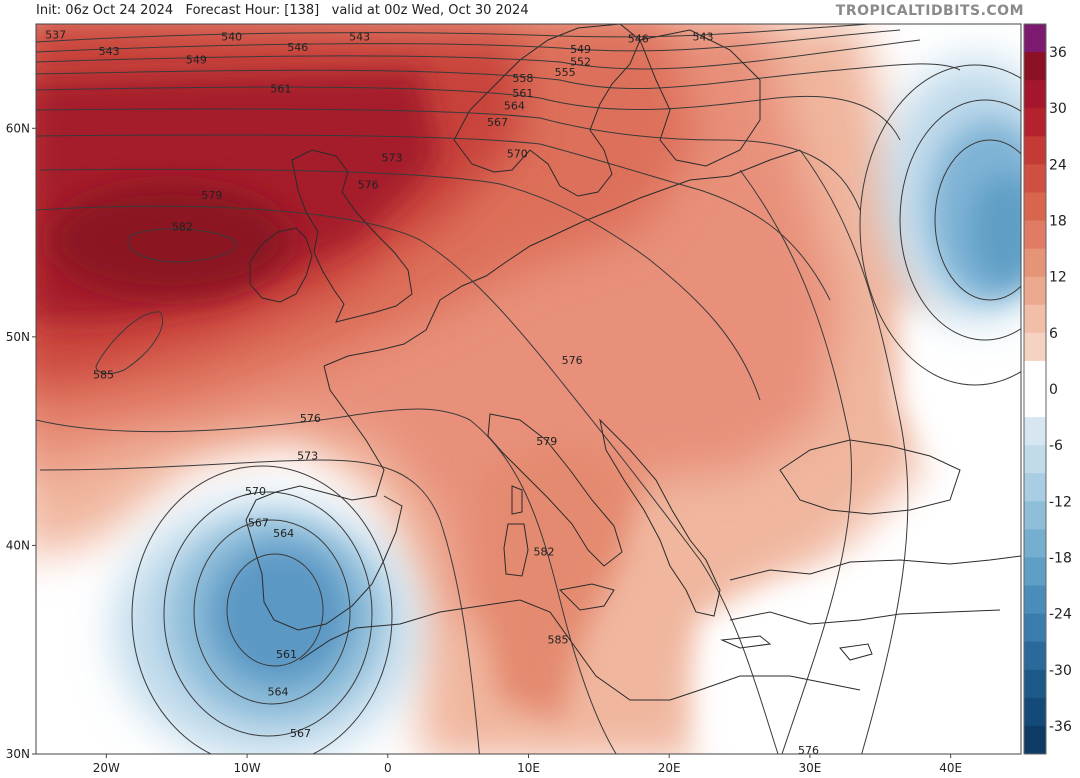 This screenshot has height=778, width=1080. What do you see at coordinates (1053, 390) in the screenshot?
I see `colorbar-label: 0` at bounding box center [1053, 390].